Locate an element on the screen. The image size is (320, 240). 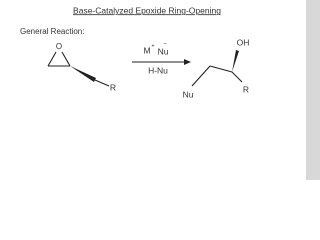
anion: Nu is located at coordinates (163, 51).